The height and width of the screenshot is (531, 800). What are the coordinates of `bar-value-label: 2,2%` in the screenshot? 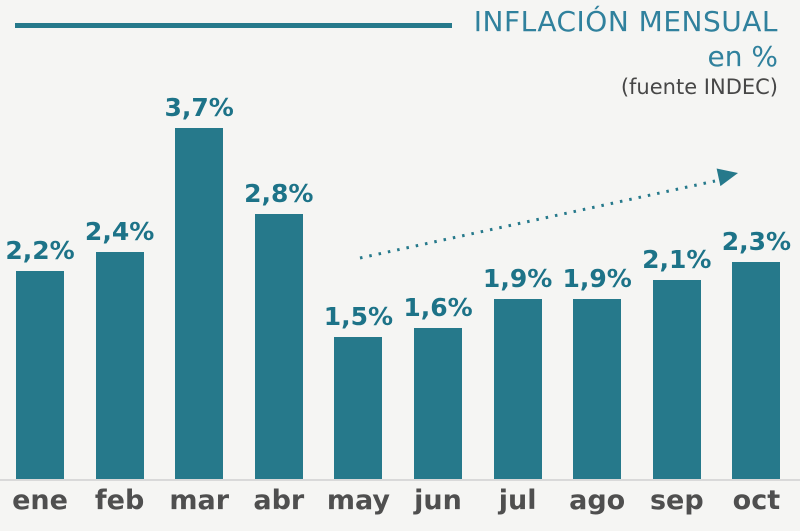 It's located at (40, 250).